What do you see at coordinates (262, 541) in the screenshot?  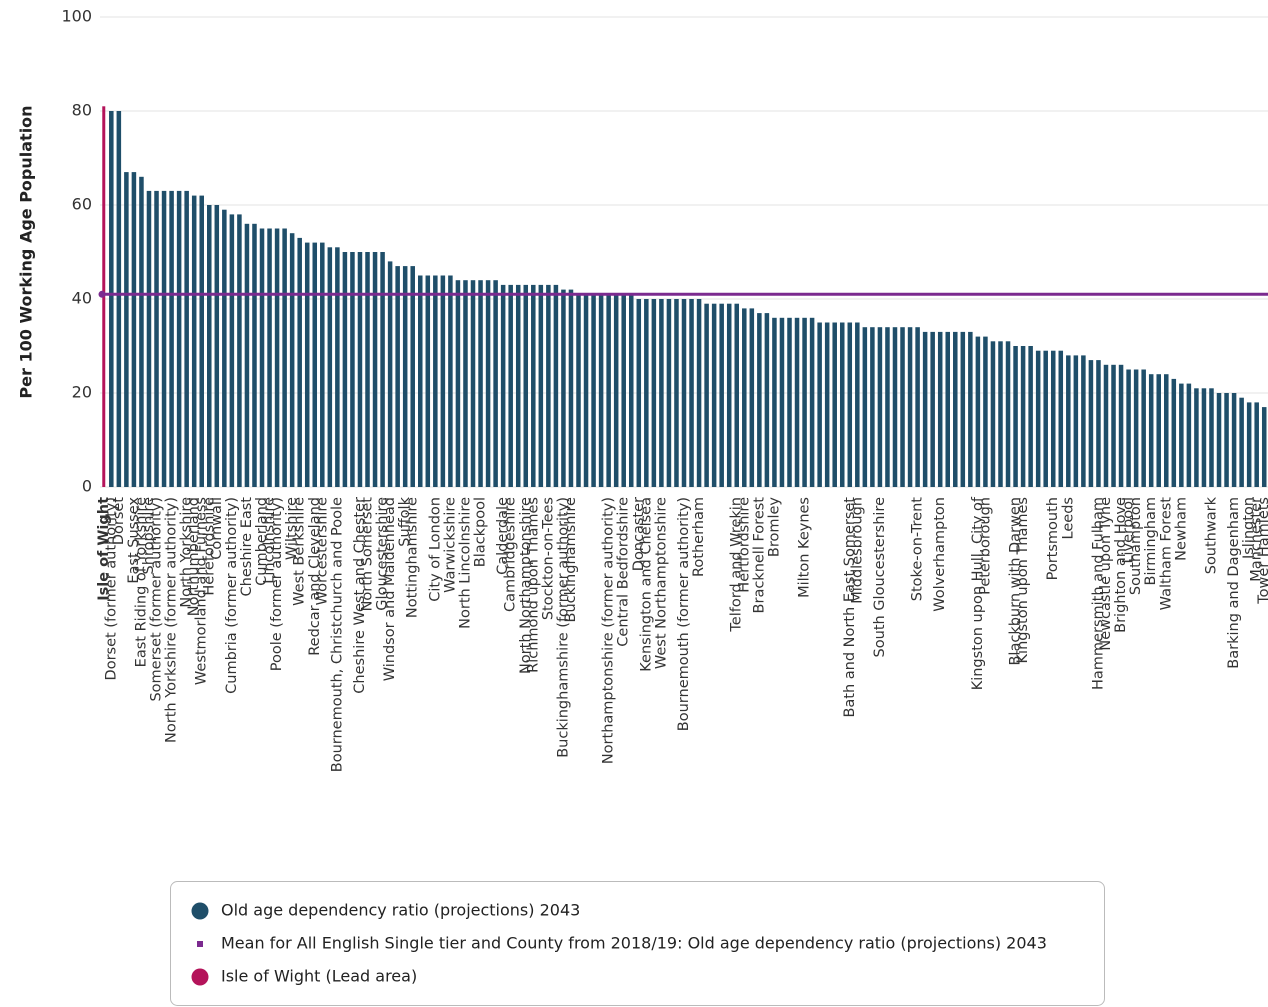 I see `x-tick-label: Cumberland` at bounding box center [262, 541].